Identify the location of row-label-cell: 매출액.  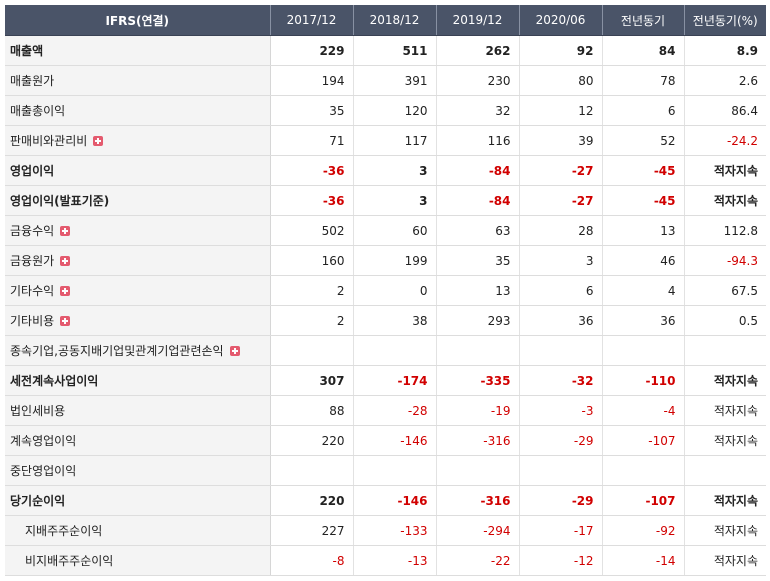
(138, 50).